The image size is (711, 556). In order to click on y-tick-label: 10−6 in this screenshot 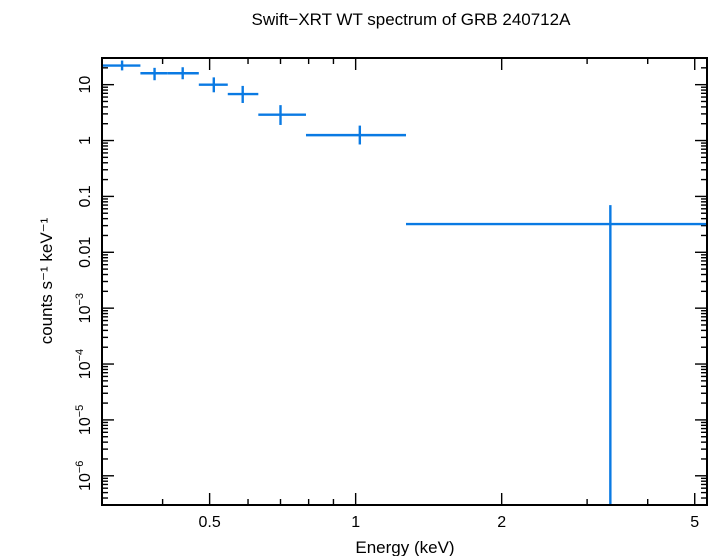, I will do `click(84, 476)`.